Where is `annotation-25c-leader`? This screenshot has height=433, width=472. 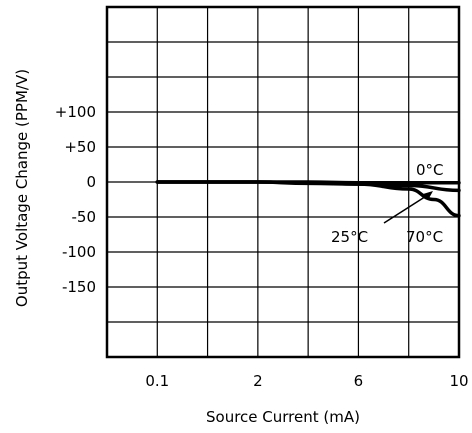 annotation-25c-leader is located at coordinates (407, 208).